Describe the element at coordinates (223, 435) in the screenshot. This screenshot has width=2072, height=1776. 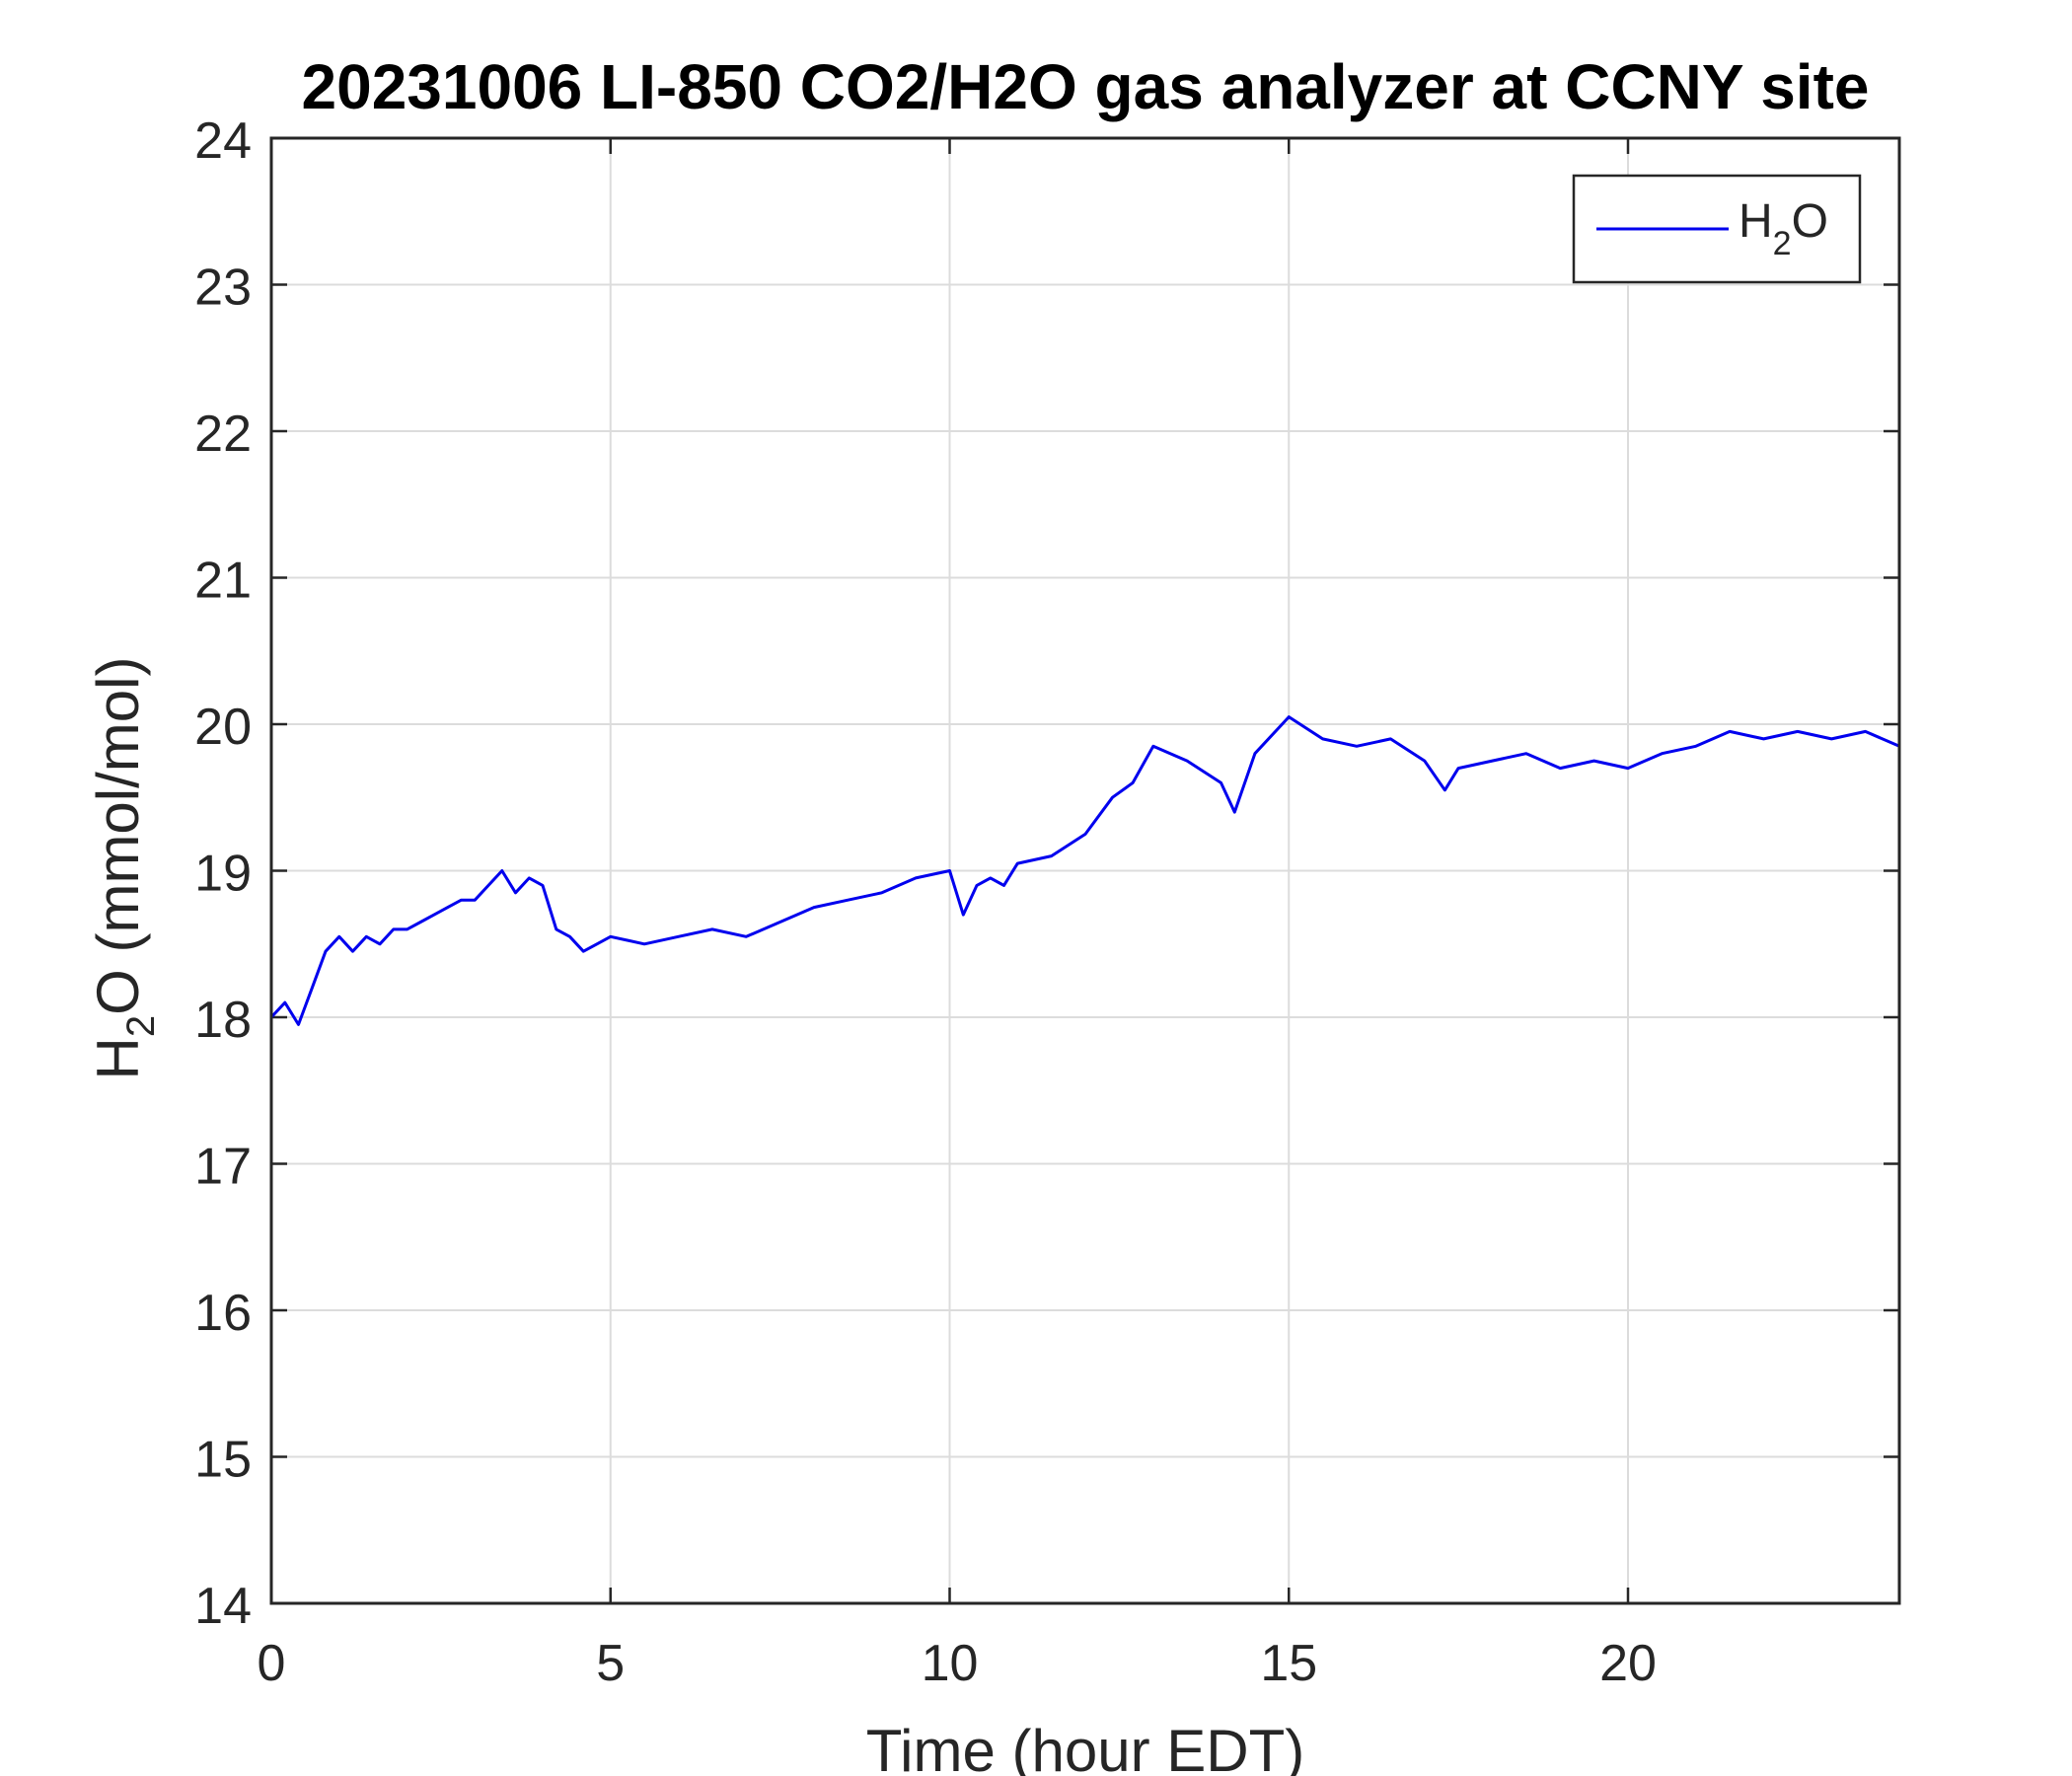
I see `y-tick-label: 22` at that location.